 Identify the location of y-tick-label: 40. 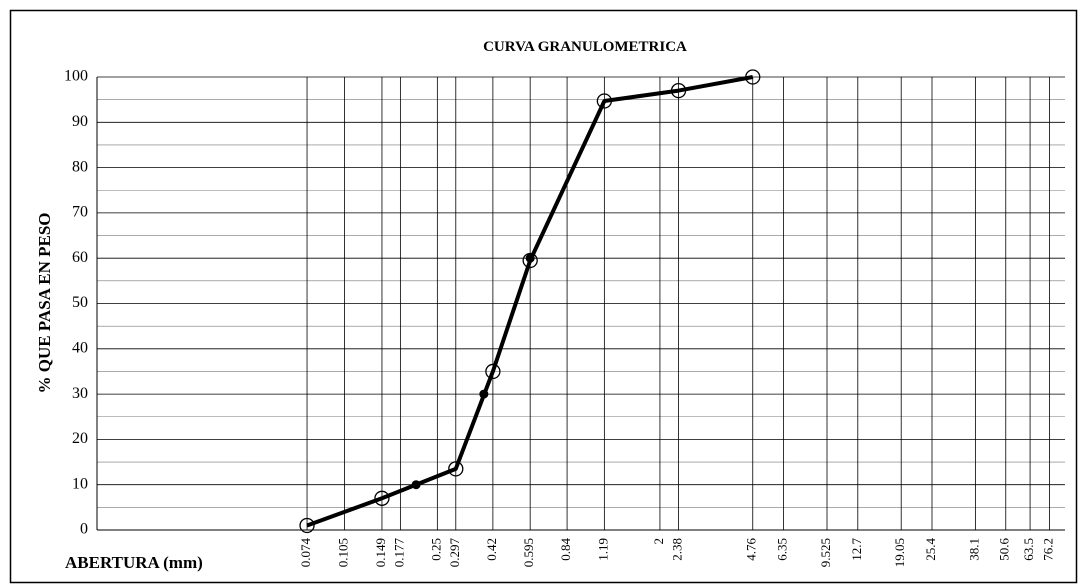
(80, 347).